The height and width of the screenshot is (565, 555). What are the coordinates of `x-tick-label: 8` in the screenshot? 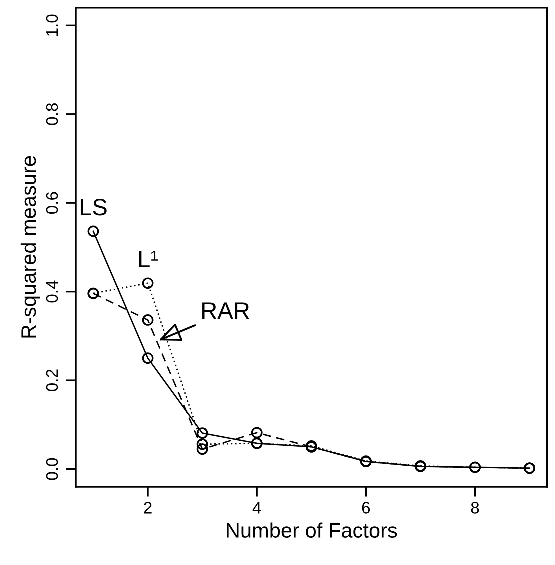 It's located at (475, 508).